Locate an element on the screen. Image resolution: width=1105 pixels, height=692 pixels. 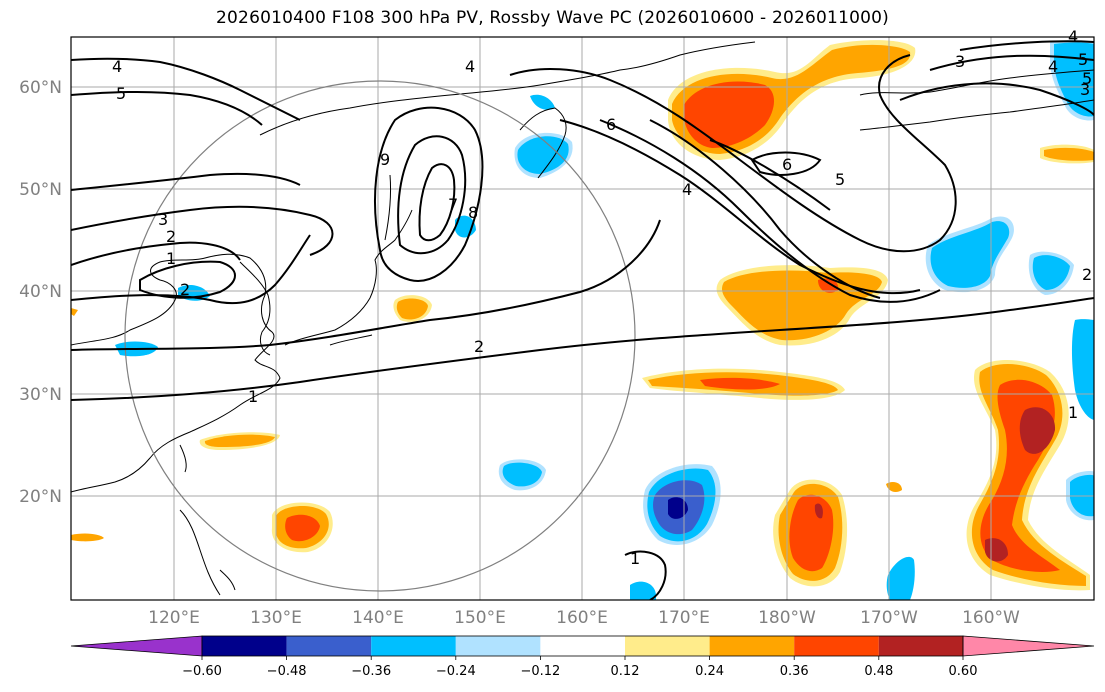
lat-label-40n: 40°N is located at coordinates (40, 292).